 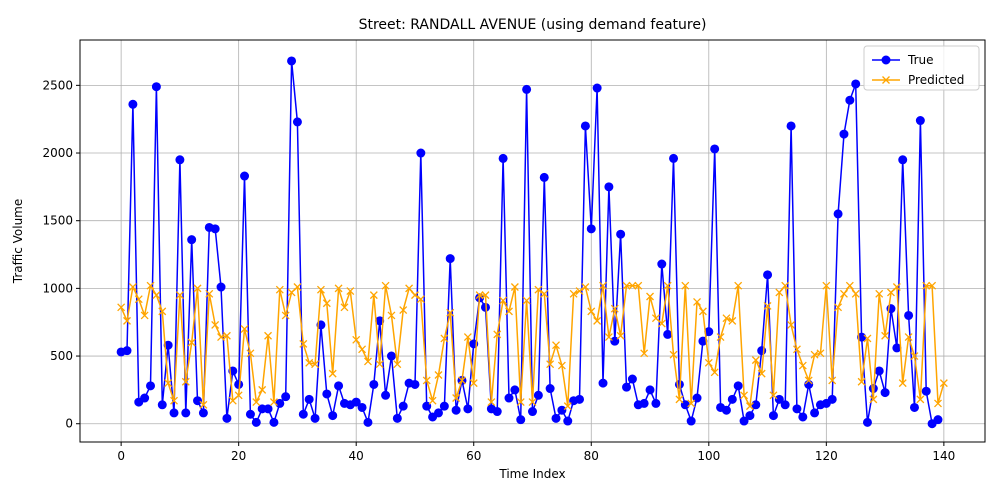 I want to click on x-tick-label: 20, so click(x=238, y=456).